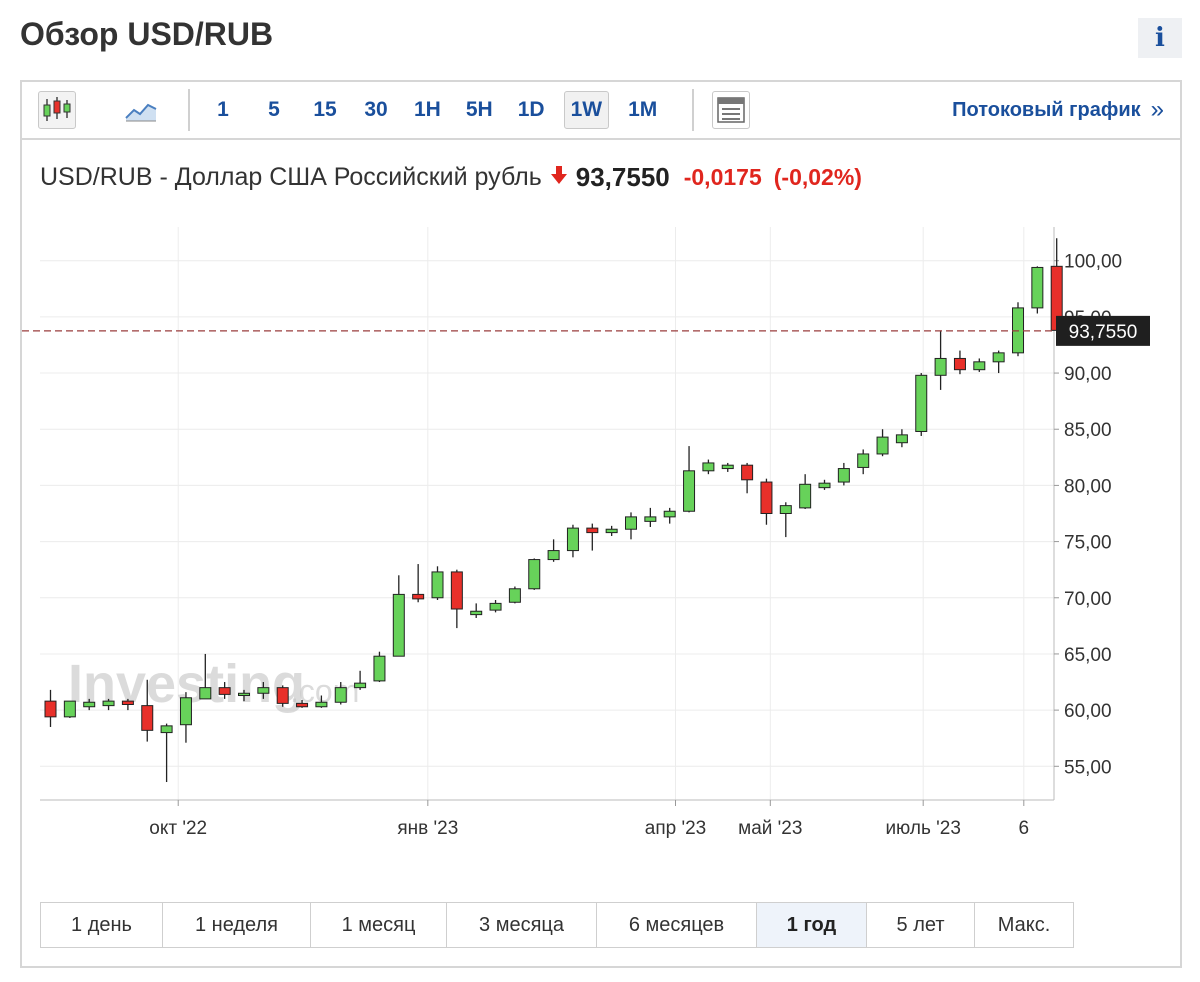  Describe the element at coordinates (147, 34) in the screenshot. I see `page-title: Обзор USD/RUB` at that location.